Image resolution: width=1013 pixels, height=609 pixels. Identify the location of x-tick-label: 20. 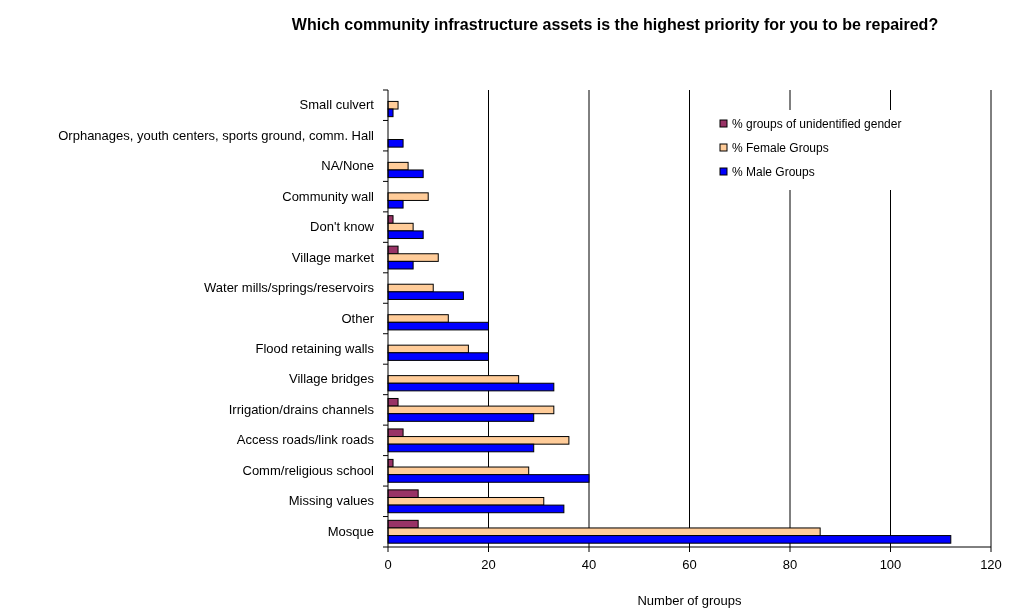
(488, 564).